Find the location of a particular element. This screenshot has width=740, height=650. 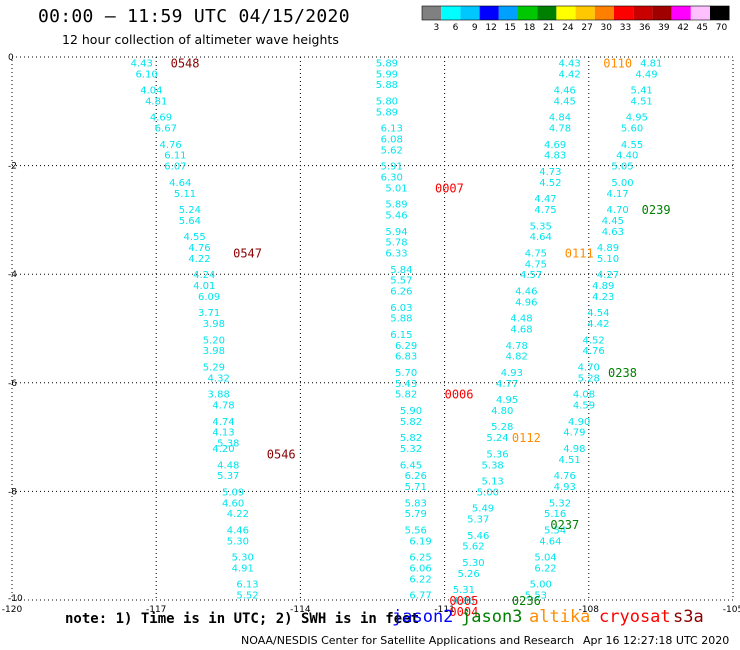

wave-height-value: 4.42 is located at coordinates (598, 324).